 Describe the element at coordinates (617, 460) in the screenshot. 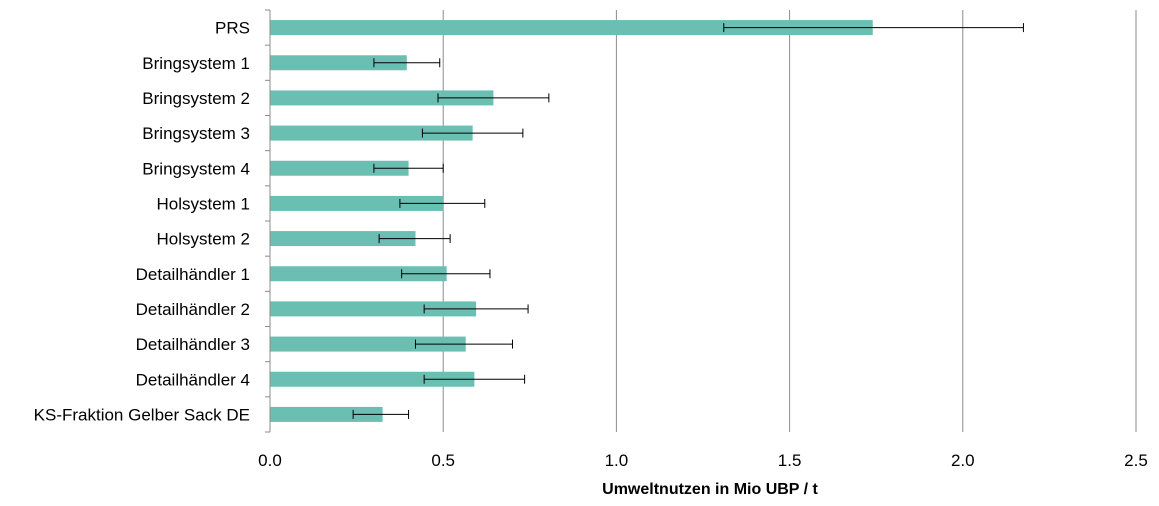

I see `x-tick-label: 1.0` at that location.